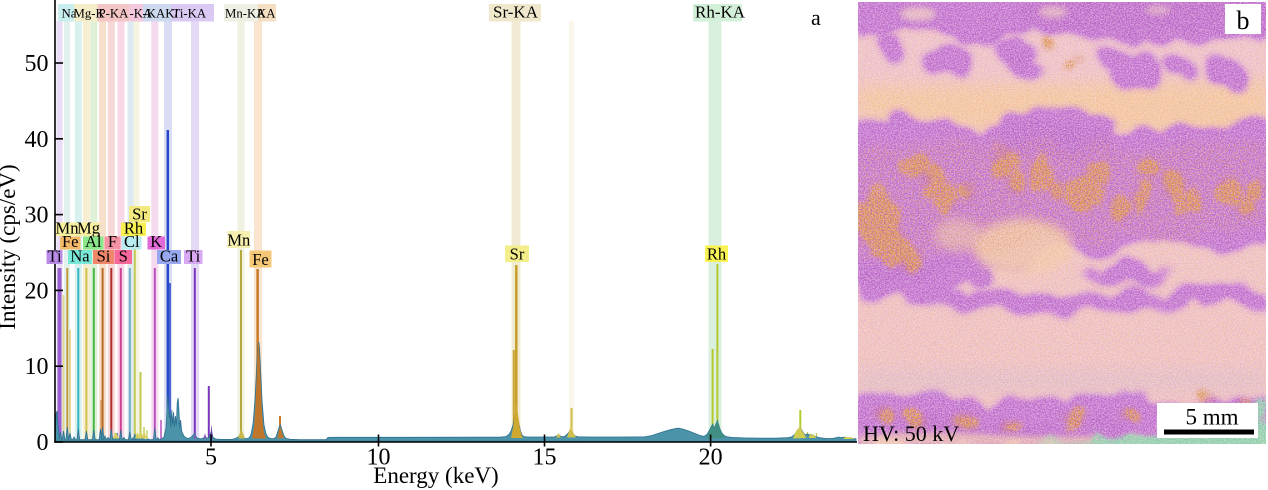 The image size is (1268, 490). I want to click on svg-text: 5 mm, so click(1211, 417).